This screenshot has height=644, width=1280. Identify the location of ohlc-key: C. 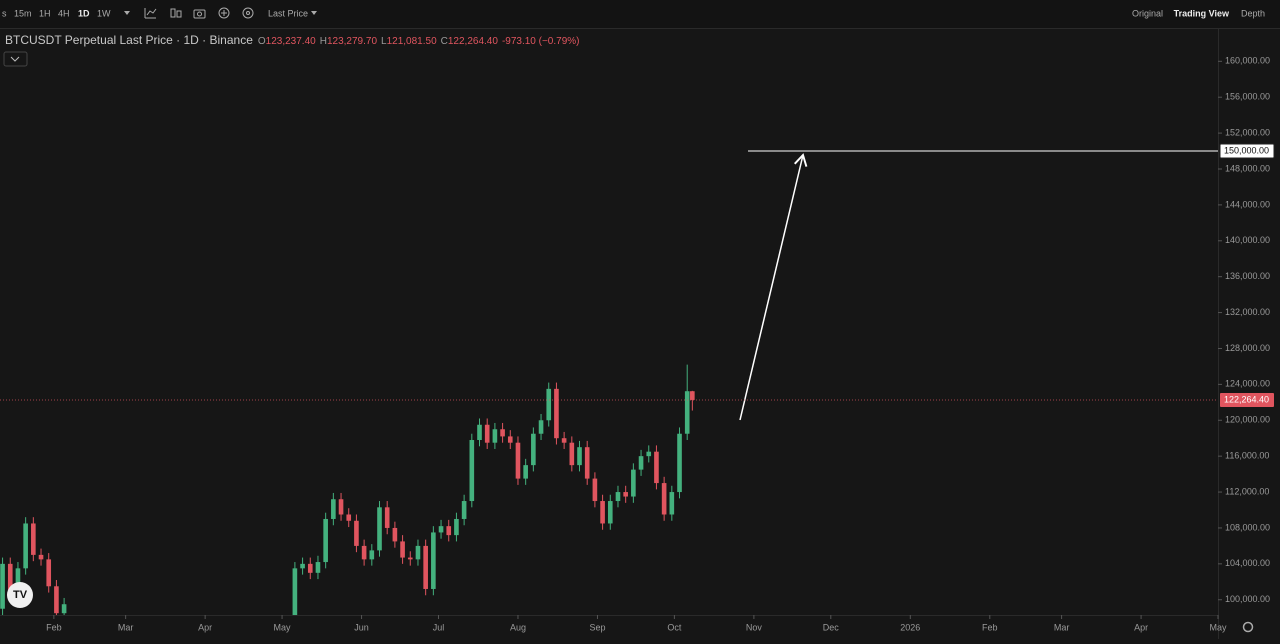
(444, 41).